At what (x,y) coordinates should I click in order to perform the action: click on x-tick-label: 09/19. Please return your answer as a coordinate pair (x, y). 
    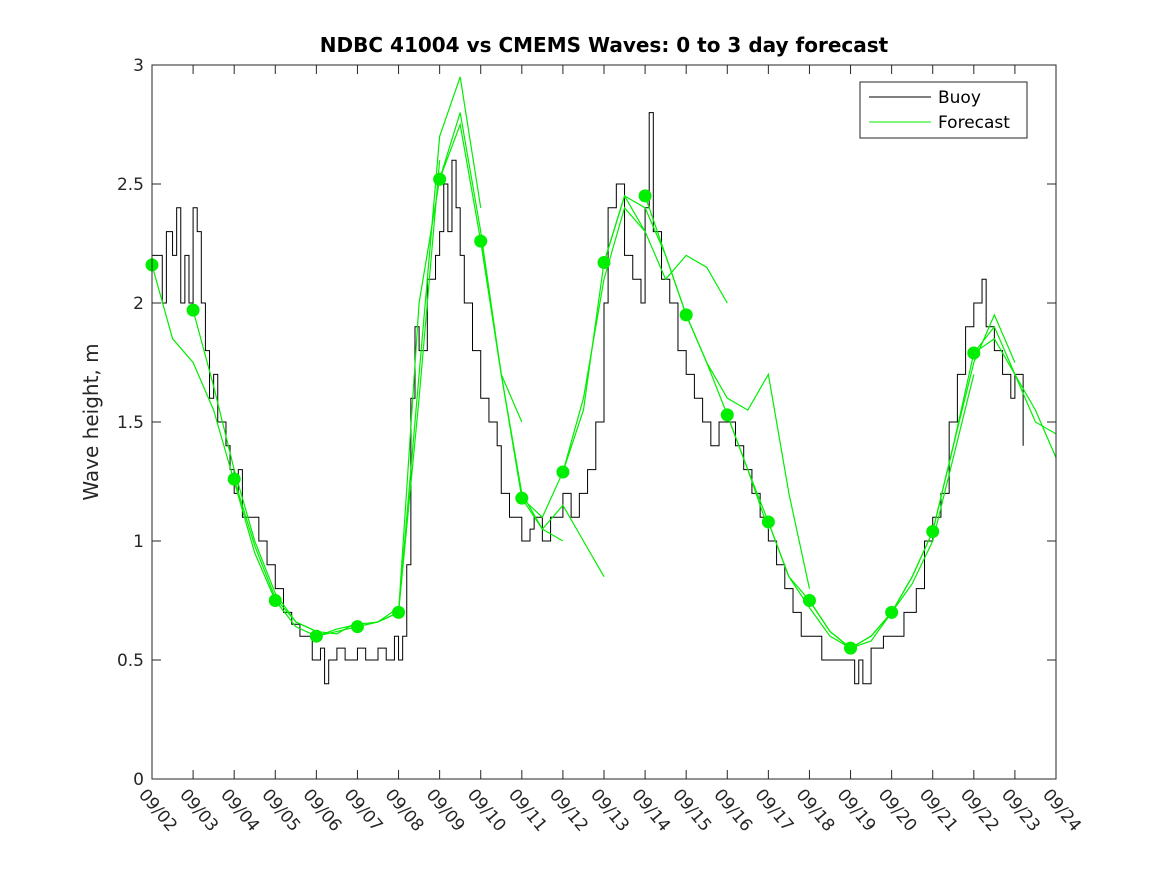
    Looking at the image, I should click on (856, 810).